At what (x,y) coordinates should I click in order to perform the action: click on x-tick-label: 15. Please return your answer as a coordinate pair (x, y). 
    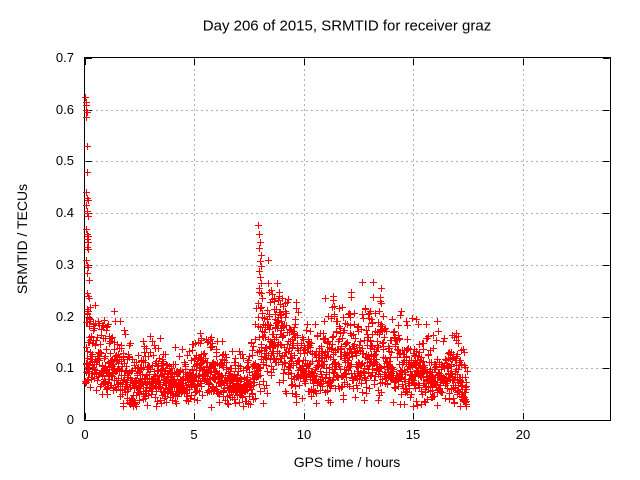
    Looking at the image, I should click on (413, 434).